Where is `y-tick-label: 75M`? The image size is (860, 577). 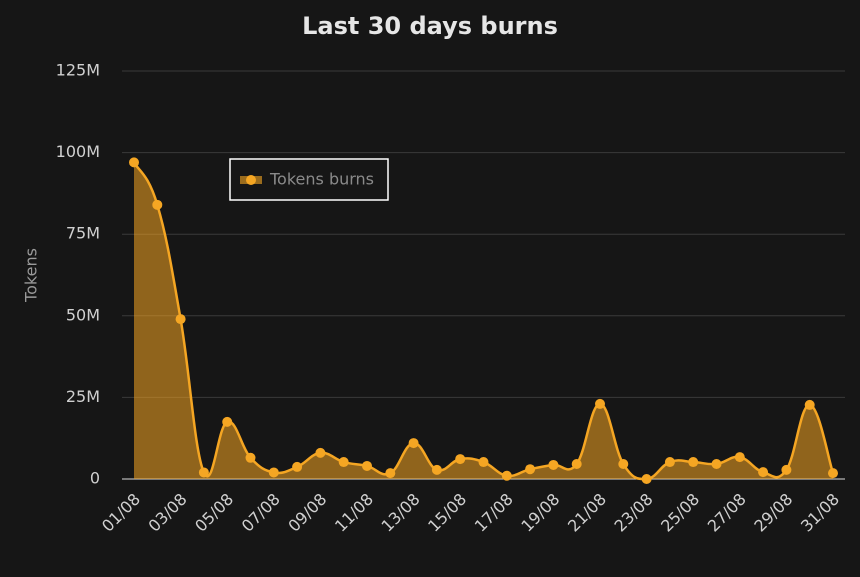 y-tick-label: 75M is located at coordinates (83, 233).